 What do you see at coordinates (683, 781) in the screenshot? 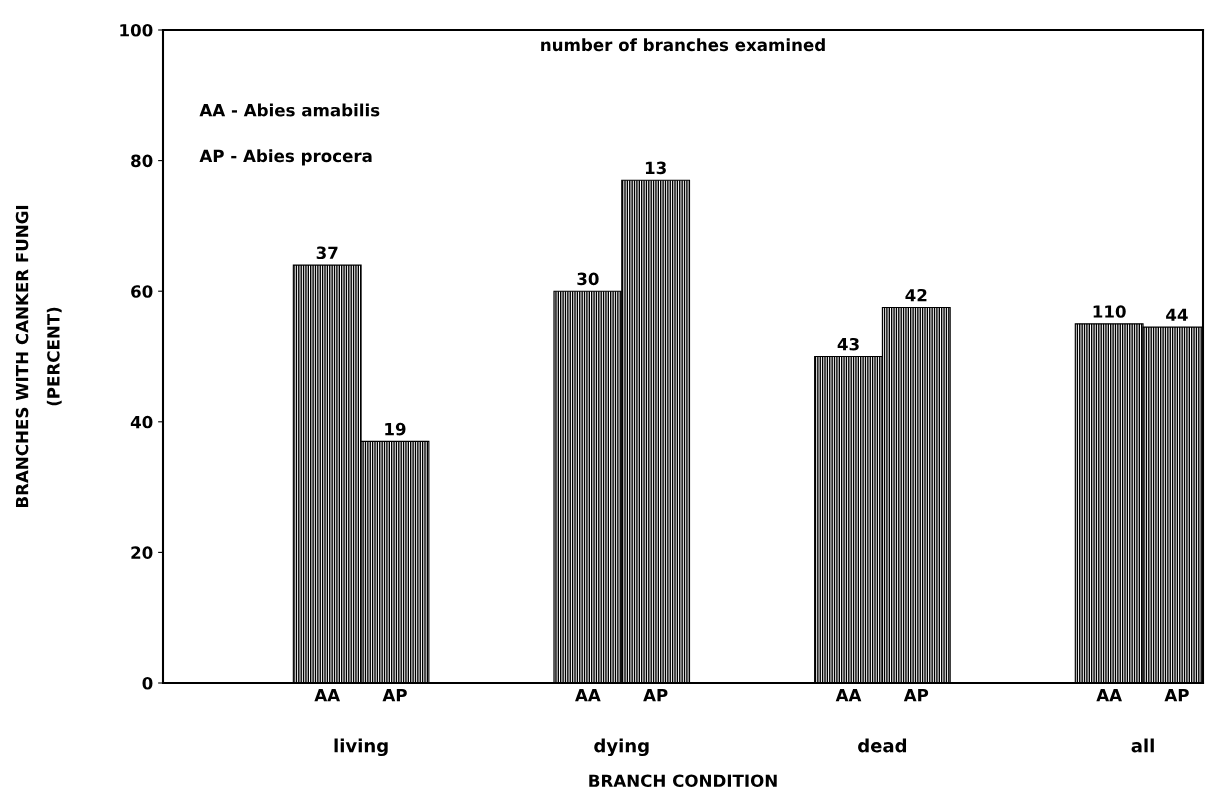
I see `x-axis-title: BRANCH CONDITION` at bounding box center [683, 781].